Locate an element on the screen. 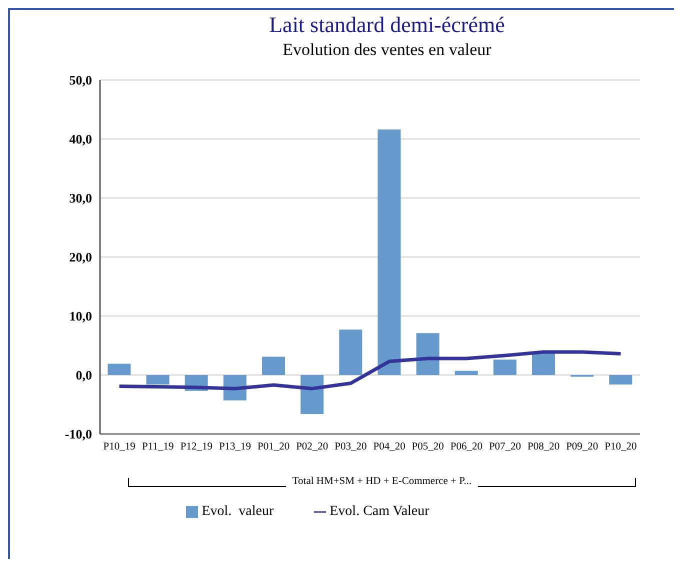 The image size is (682, 565). x-tick-label: P10_20 is located at coordinates (620, 446).